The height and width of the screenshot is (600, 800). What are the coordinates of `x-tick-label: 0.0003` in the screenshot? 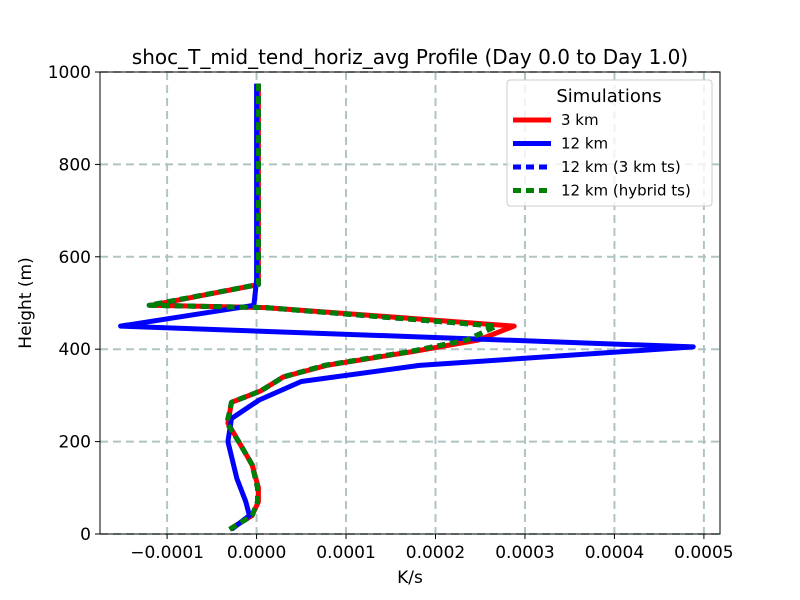 It's located at (524, 553).